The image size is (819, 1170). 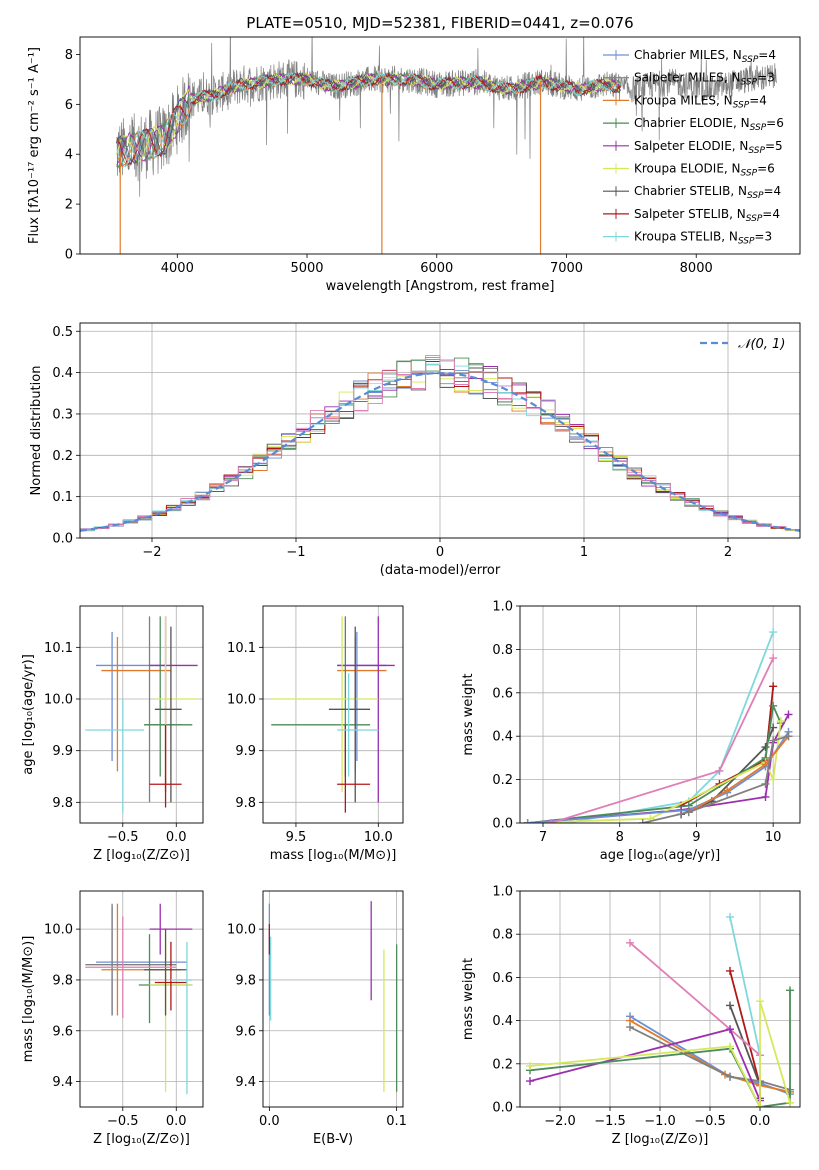 I want to click on legend-entry: Kroupa STELIB, NSSP=3, so click(x=703, y=238).